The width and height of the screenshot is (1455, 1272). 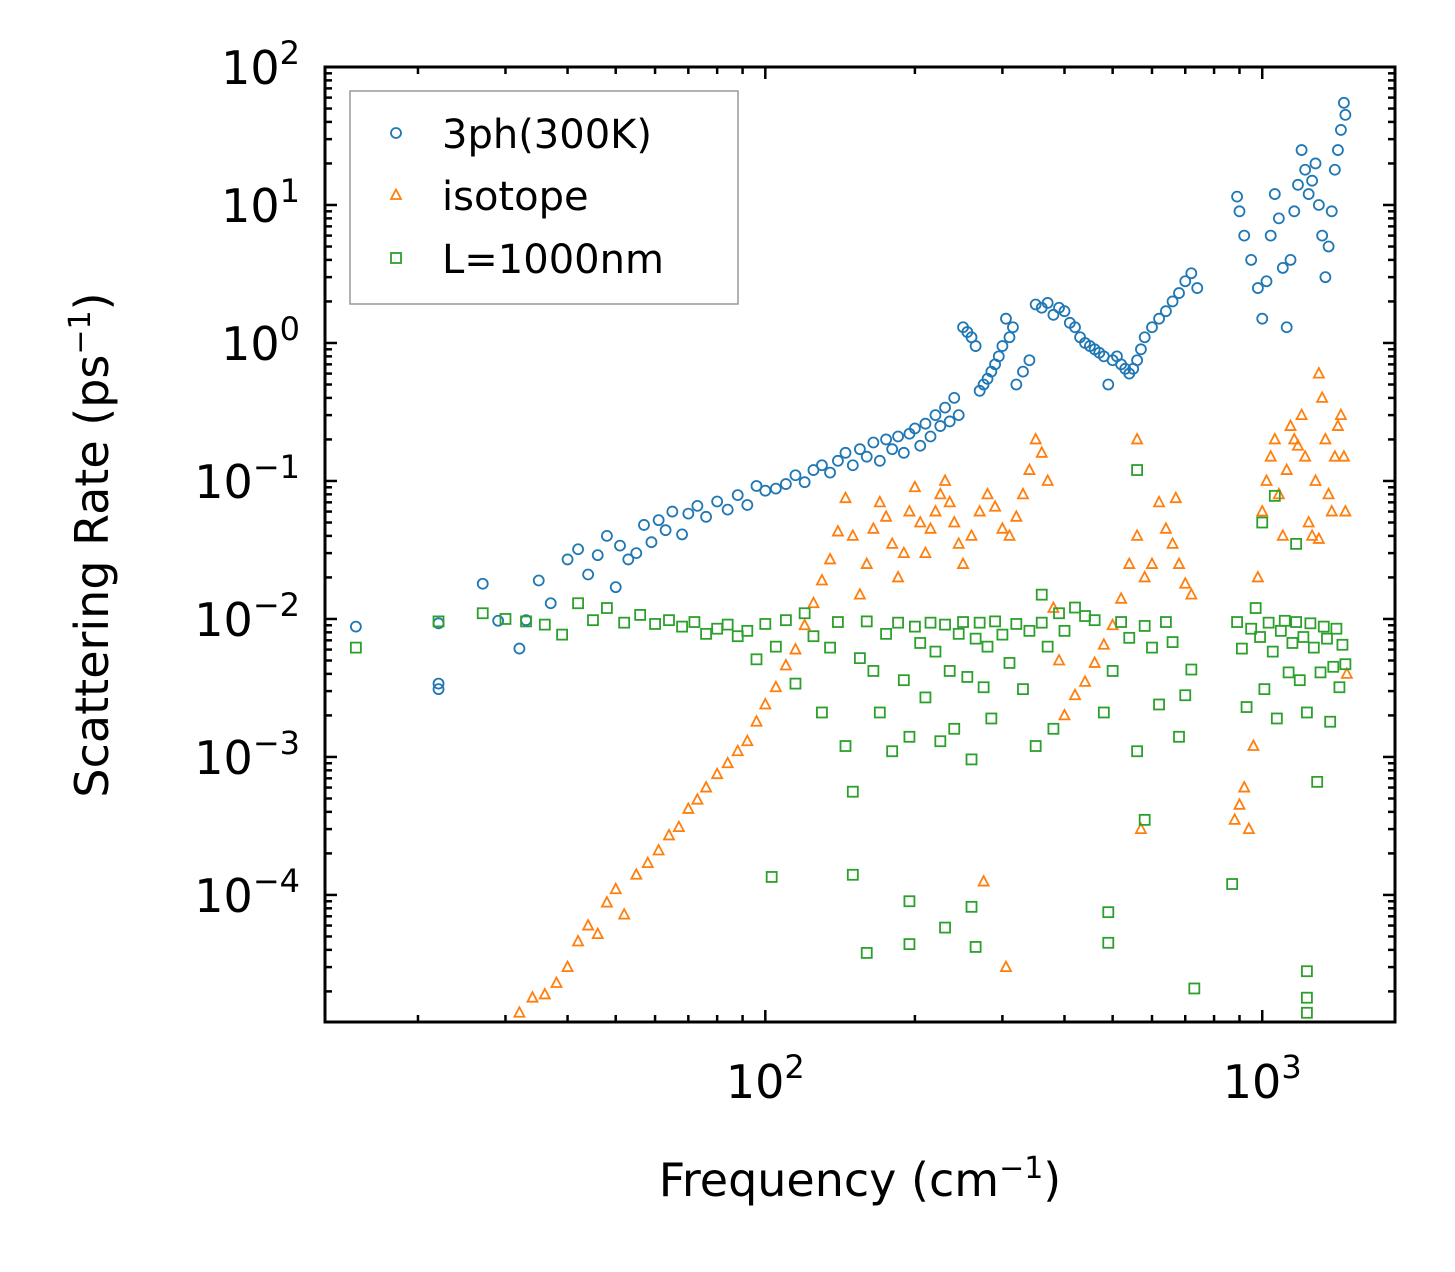 What do you see at coordinates (1262, 1078) in the screenshot?
I see `x-tick-label: 103` at bounding box center [1262, 1078].